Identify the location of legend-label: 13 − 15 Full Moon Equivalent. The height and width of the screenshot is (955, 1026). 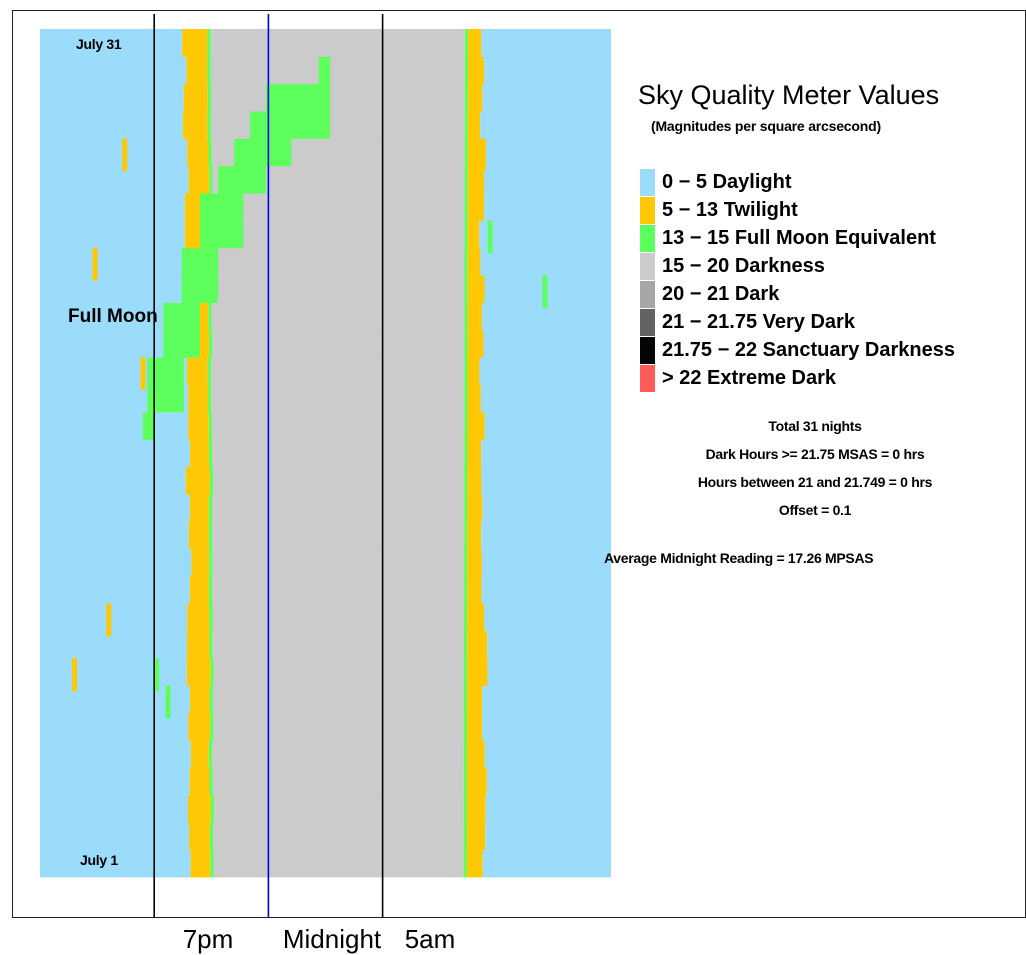
(799, 237).